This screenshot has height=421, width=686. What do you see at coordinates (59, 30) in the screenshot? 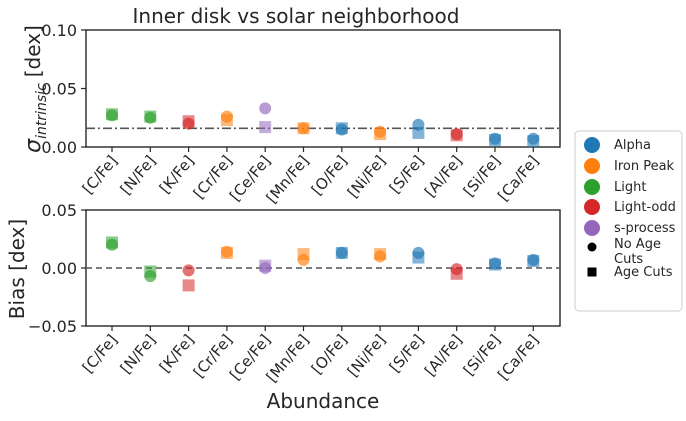
I see `y-tick-label: 0.10` at bounding box center [59, 30].